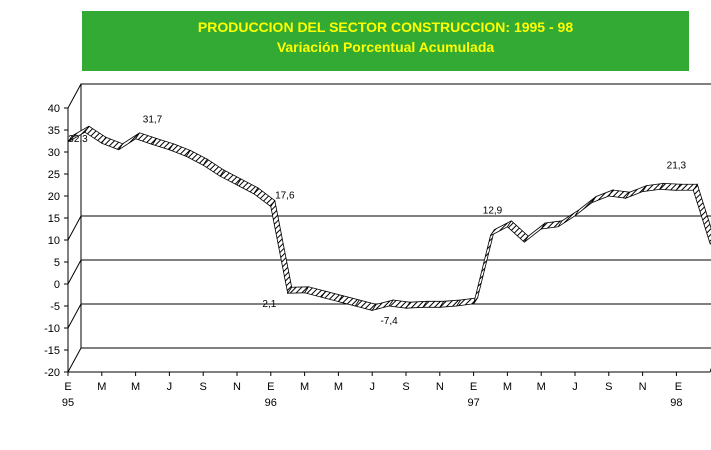  What do you see at coordinates (389, 321) in the screenshot?
I see `data-label: -7,4` at bounding box center [389, 321].